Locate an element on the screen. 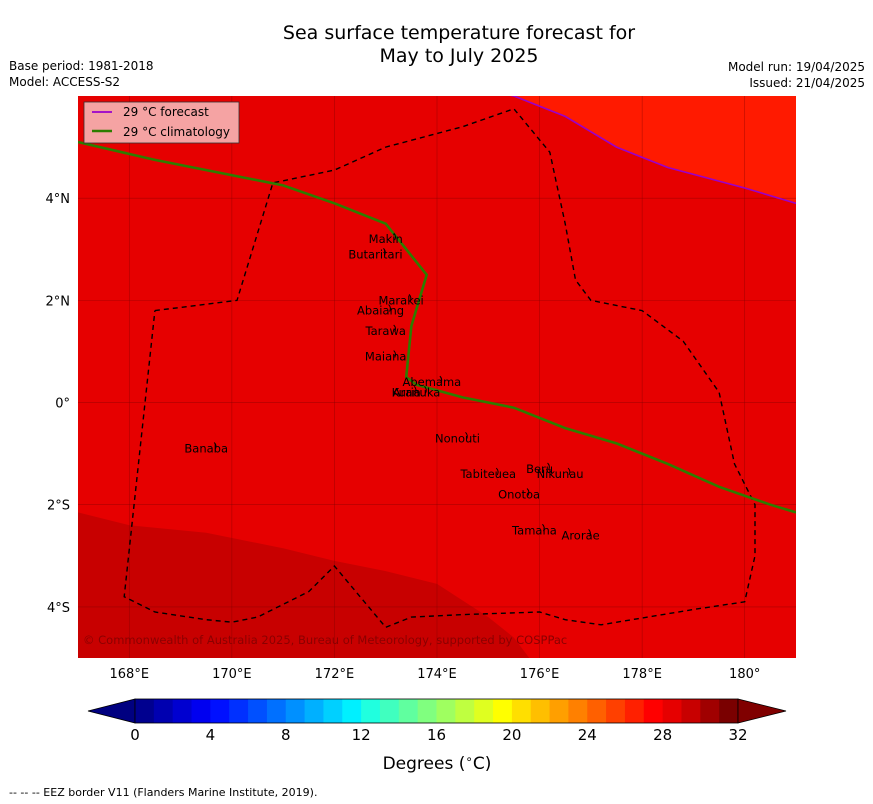 This screenshot has height=804, width=873. latitude-labels: 4°N 2°N 0° 2°S 4°S is located at coordinates (58, 404).